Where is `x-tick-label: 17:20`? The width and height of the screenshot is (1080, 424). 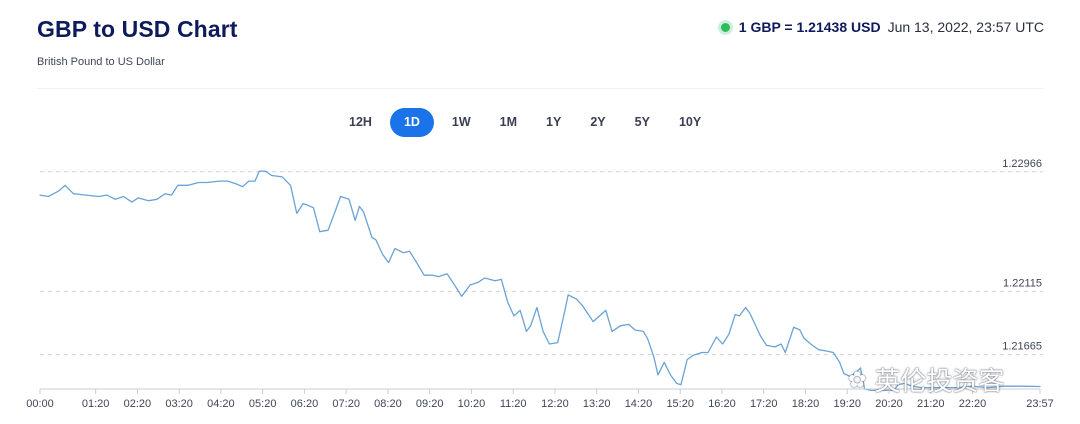
x-tick-label: 17:20 is located at coordinates (764, 404).